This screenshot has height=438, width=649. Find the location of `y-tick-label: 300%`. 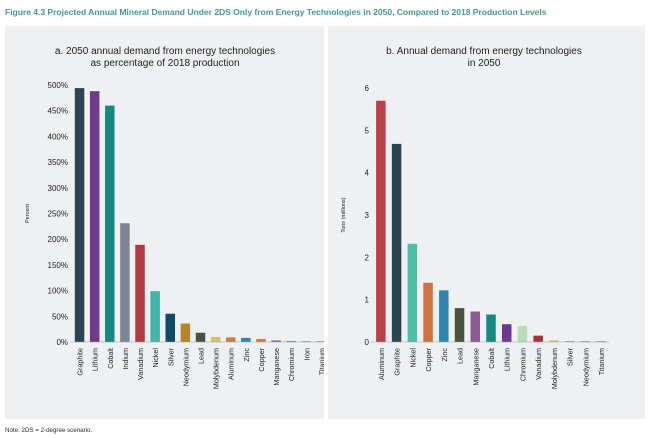

y-tick-label: 300% is located at coordinates (58, 188).